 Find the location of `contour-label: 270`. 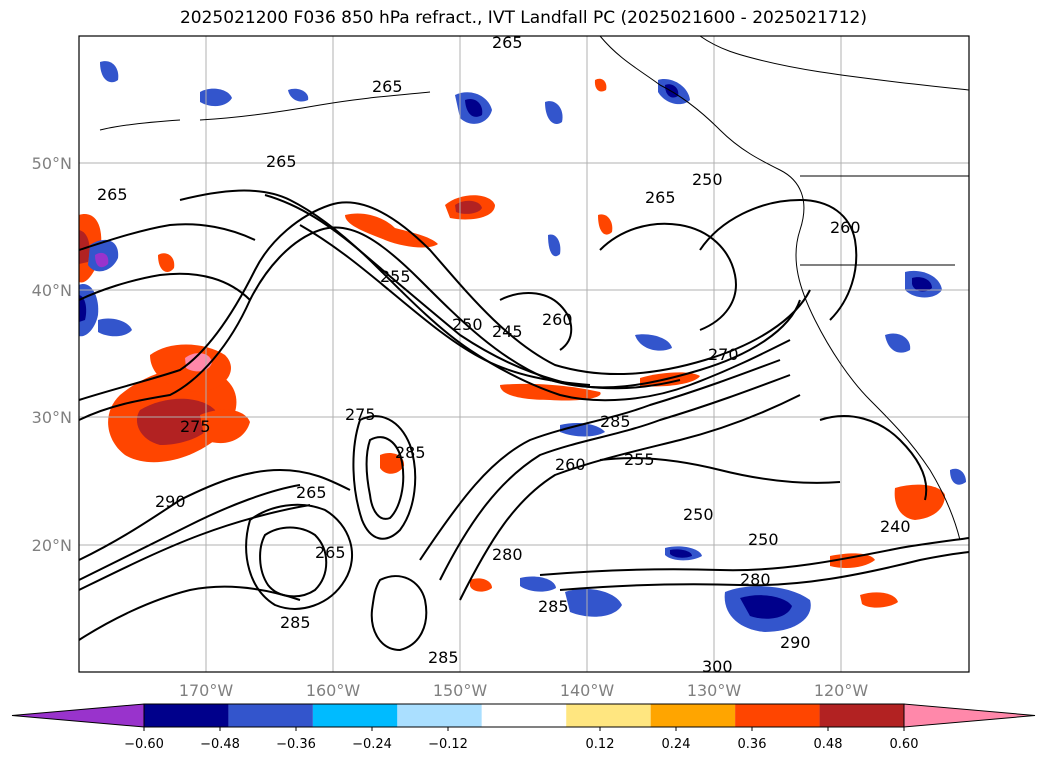

contour-label: 270 is located at coordinates (723, 354).